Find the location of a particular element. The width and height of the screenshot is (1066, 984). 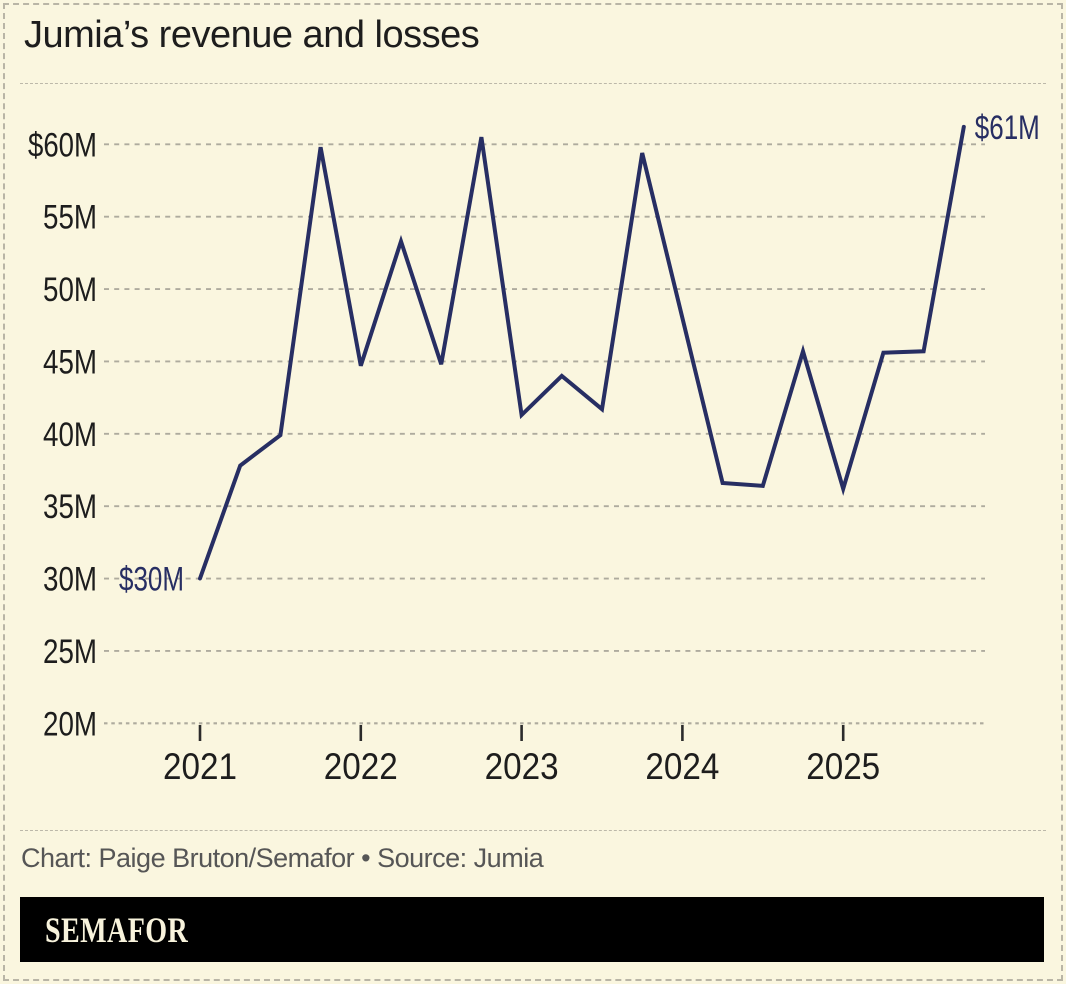

y-axis-tick-label: 20M is located at coordinates (70, 724).